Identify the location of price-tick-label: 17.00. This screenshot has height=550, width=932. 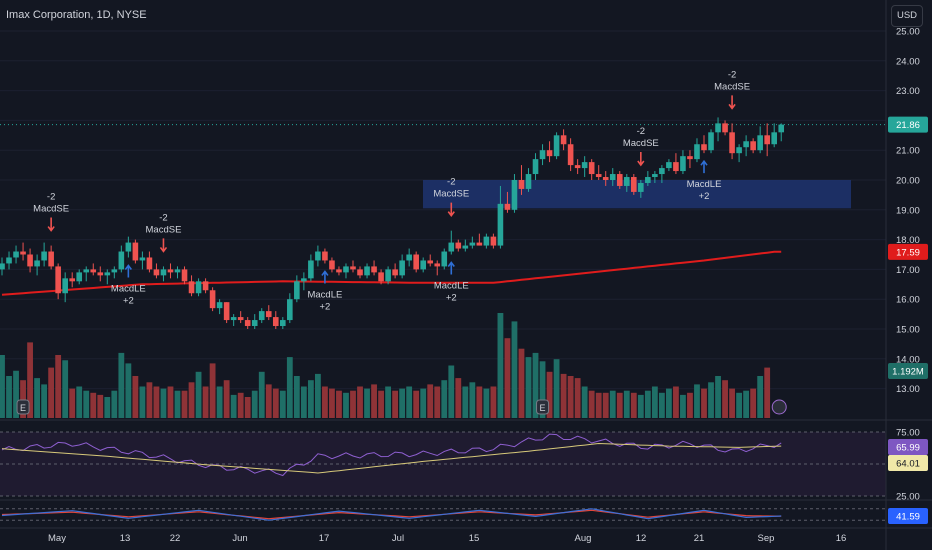
(908, 270).